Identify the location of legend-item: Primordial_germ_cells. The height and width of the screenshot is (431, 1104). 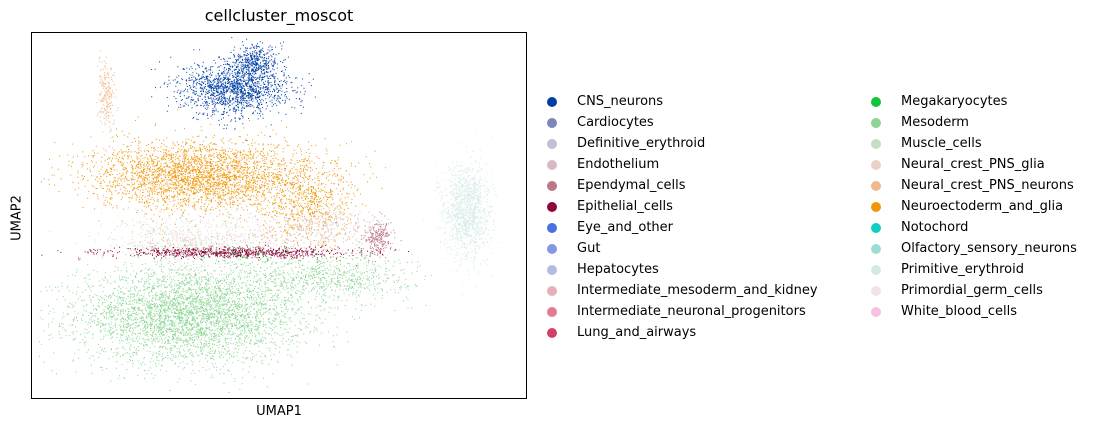
(974, 290).